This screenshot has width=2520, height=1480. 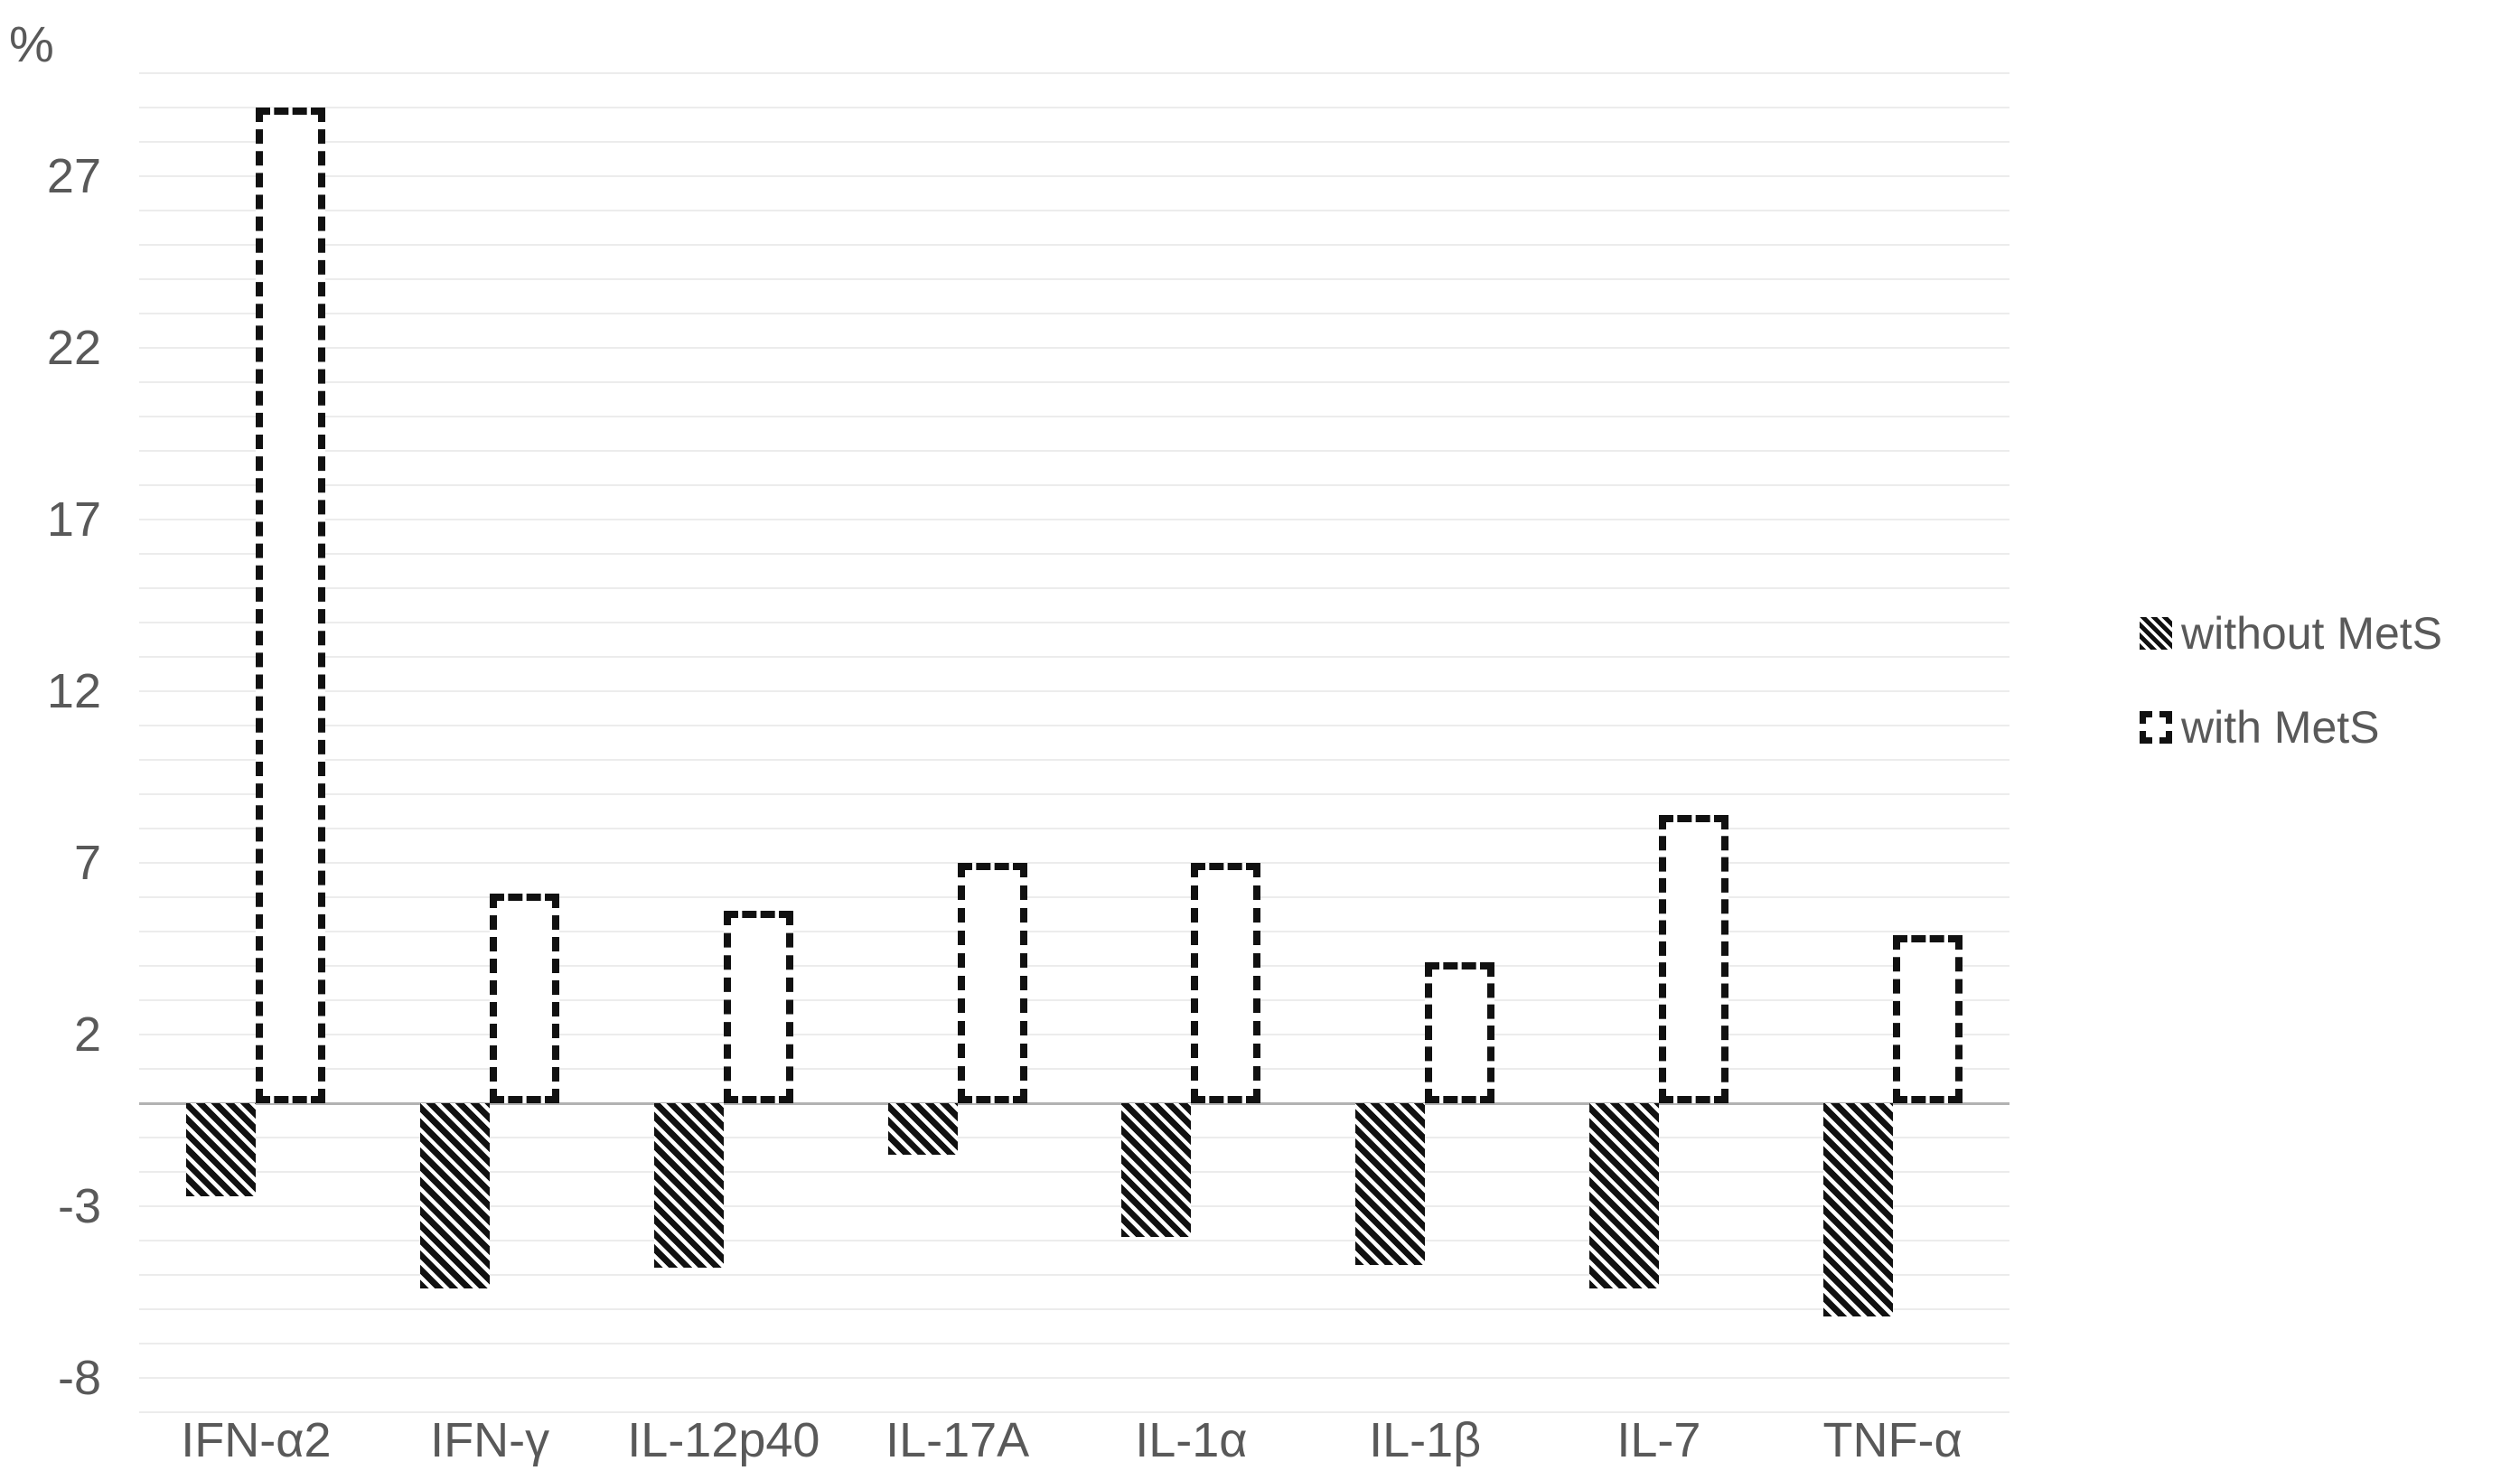 I want to click on x-axis-label-IL-1α: IL-1α, so click(x=1191, y=1440).